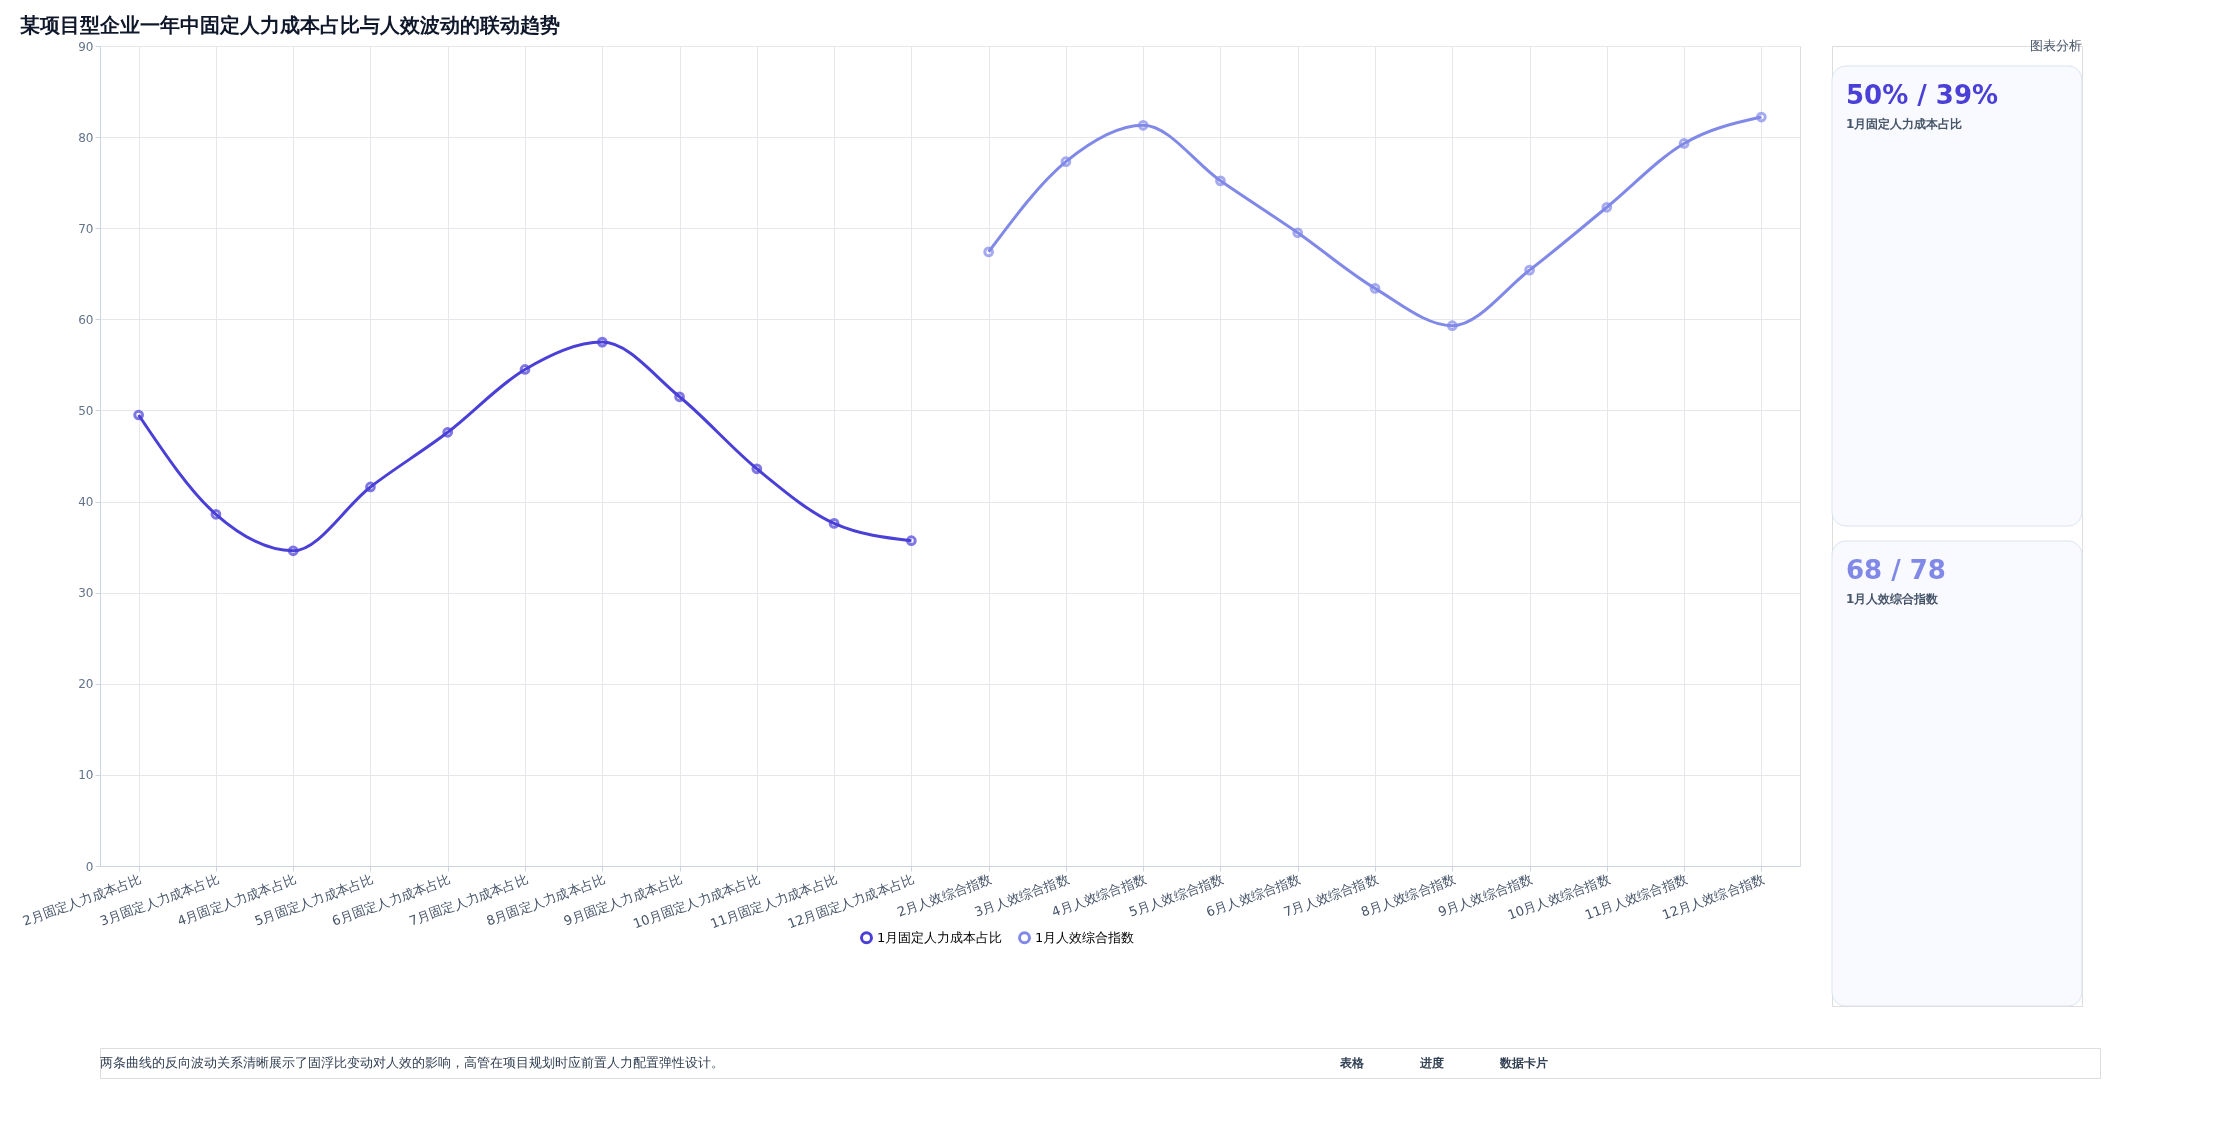 Image resolution: width=2240 pixels, height=1132 pixels. I want to click on legend-label: 1月人效综合指数, so click(1085, 937).